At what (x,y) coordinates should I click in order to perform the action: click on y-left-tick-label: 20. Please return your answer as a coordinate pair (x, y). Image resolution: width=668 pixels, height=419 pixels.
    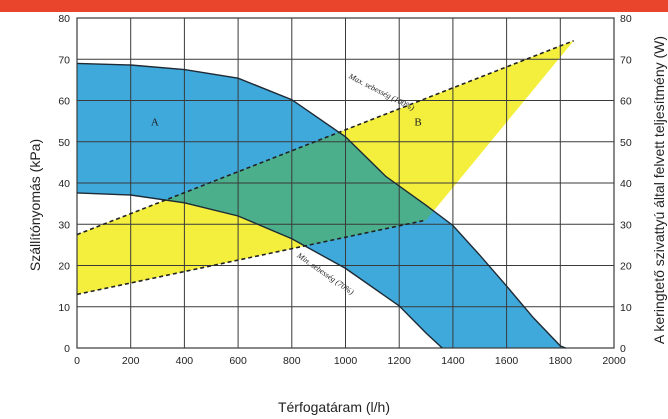
    Looking at the image, I should click on (64, 267).